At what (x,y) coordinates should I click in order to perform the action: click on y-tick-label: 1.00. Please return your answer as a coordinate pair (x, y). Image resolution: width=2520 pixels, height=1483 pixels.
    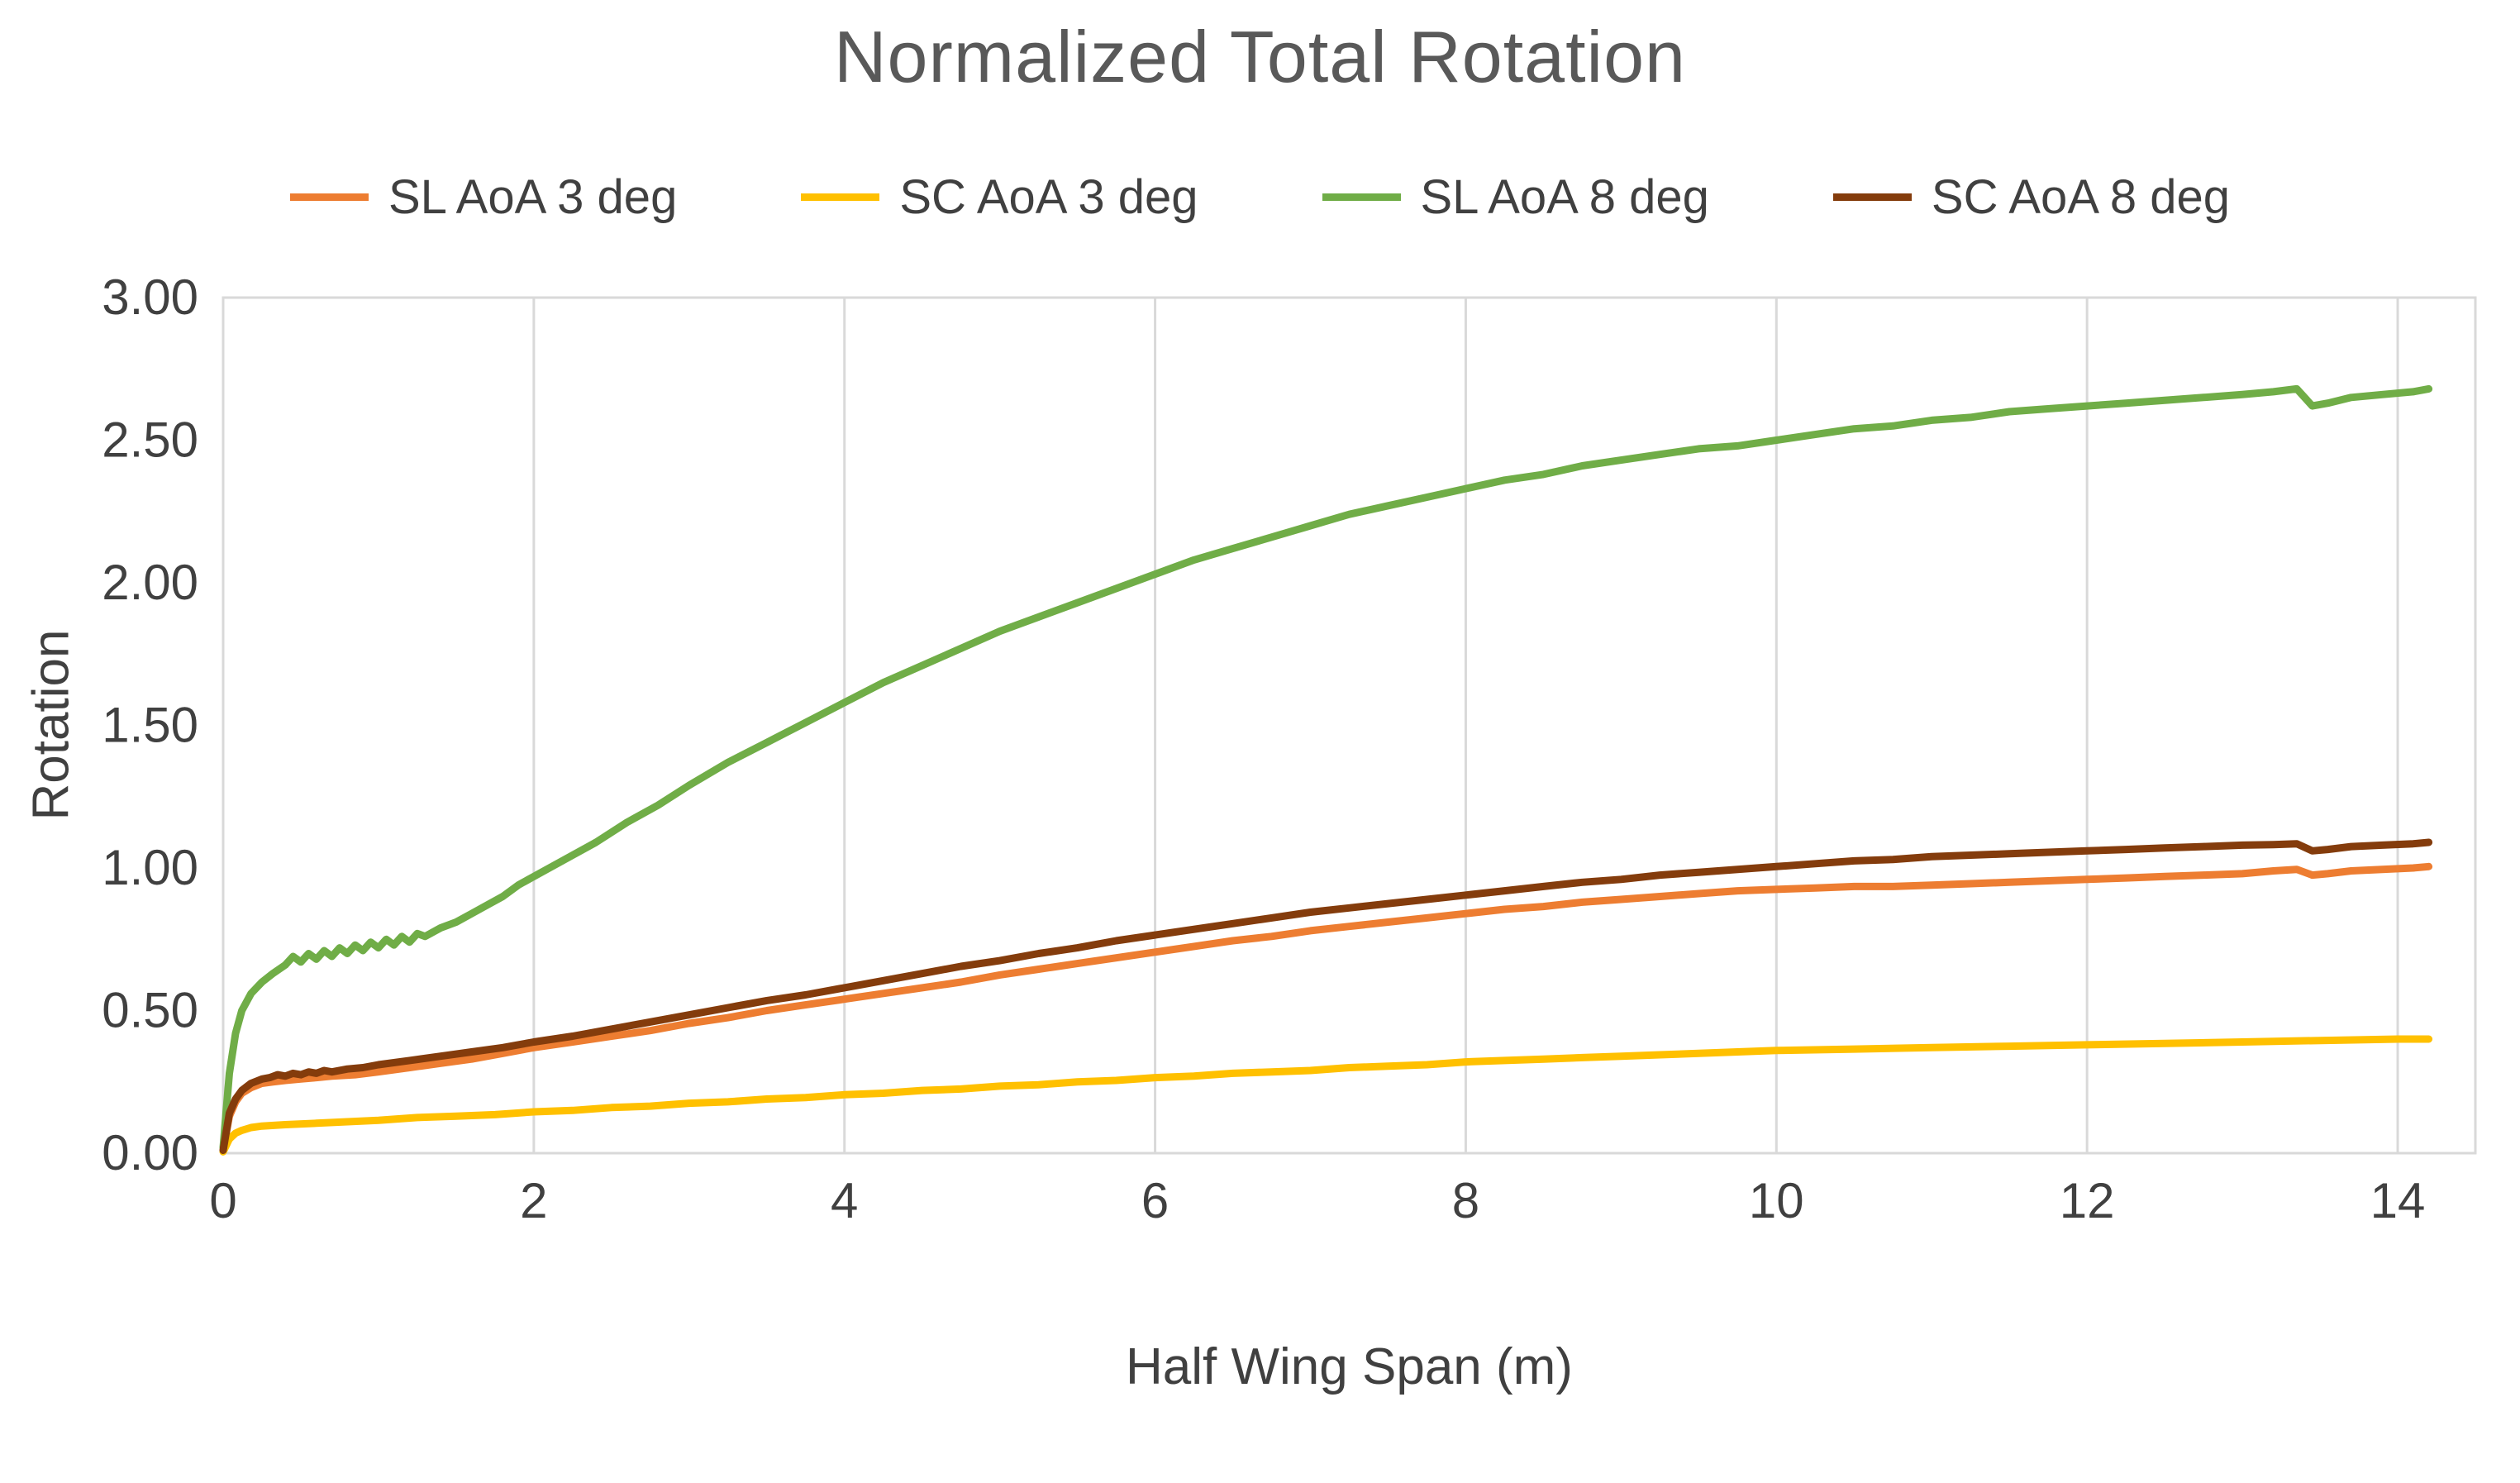
    Looking at the image, I should click on (150, 867).